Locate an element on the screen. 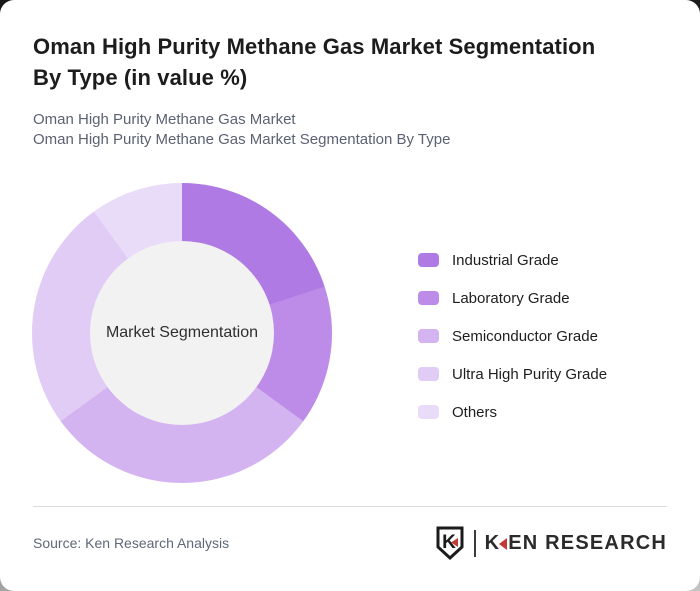  legend-label: Industrial Grade is located at coordinates (505, 260).